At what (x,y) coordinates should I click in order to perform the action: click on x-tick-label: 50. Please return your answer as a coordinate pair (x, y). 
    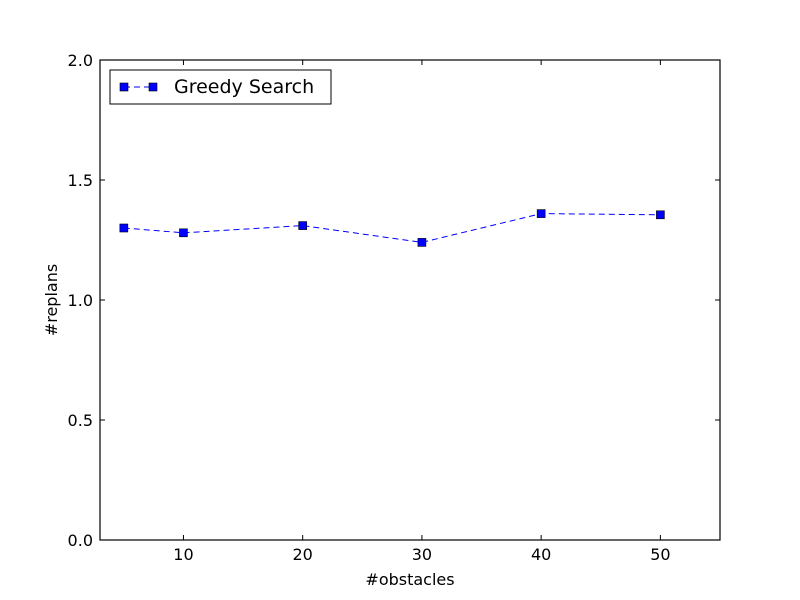
    Looking at the image, I should click on (660, 554).